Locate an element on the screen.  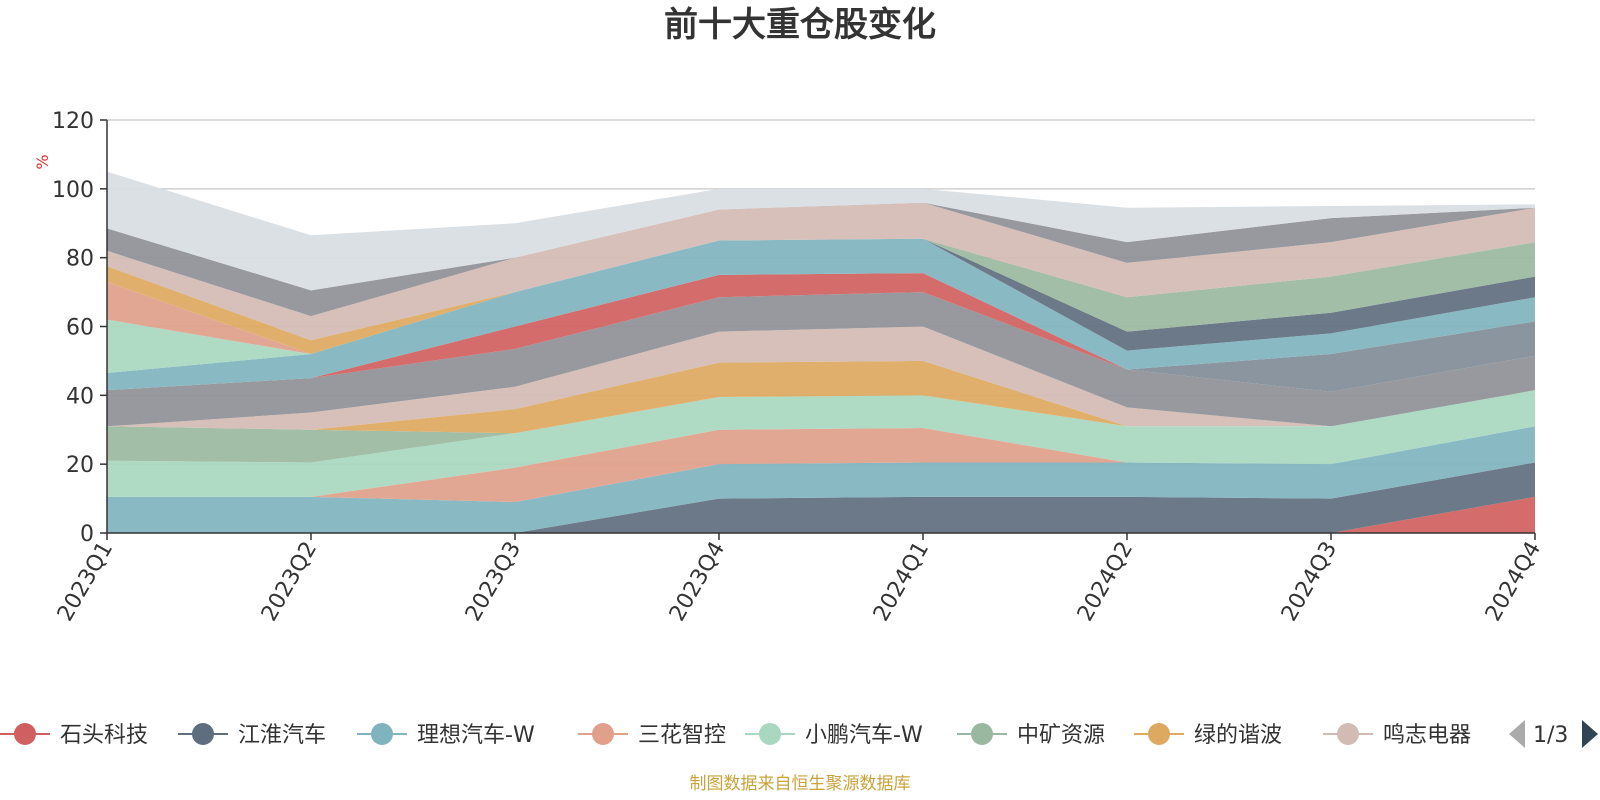
legend-item: 理想汽车-W is located at coordinates (446, 735).